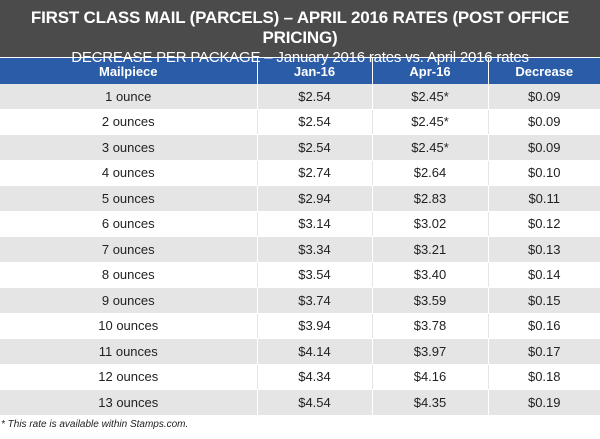 This screenshot has height=439, width=600. I want to click on table-row: 6 ounces $3.14 $3.02 $0.12, so click(300, 224).